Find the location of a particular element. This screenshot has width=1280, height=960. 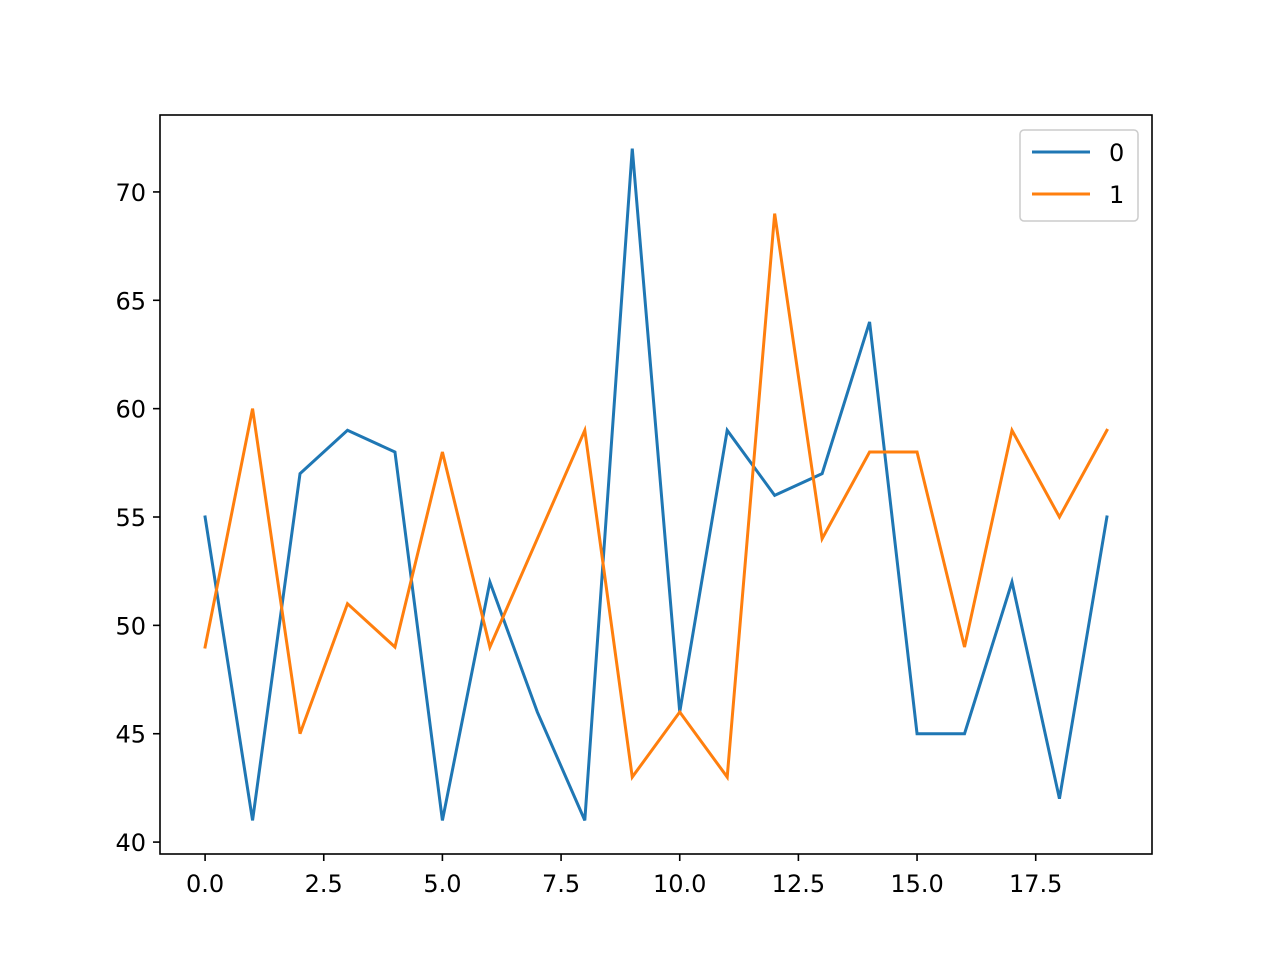

x-tick-label: 15.0 is located at coordinates (916, 884).